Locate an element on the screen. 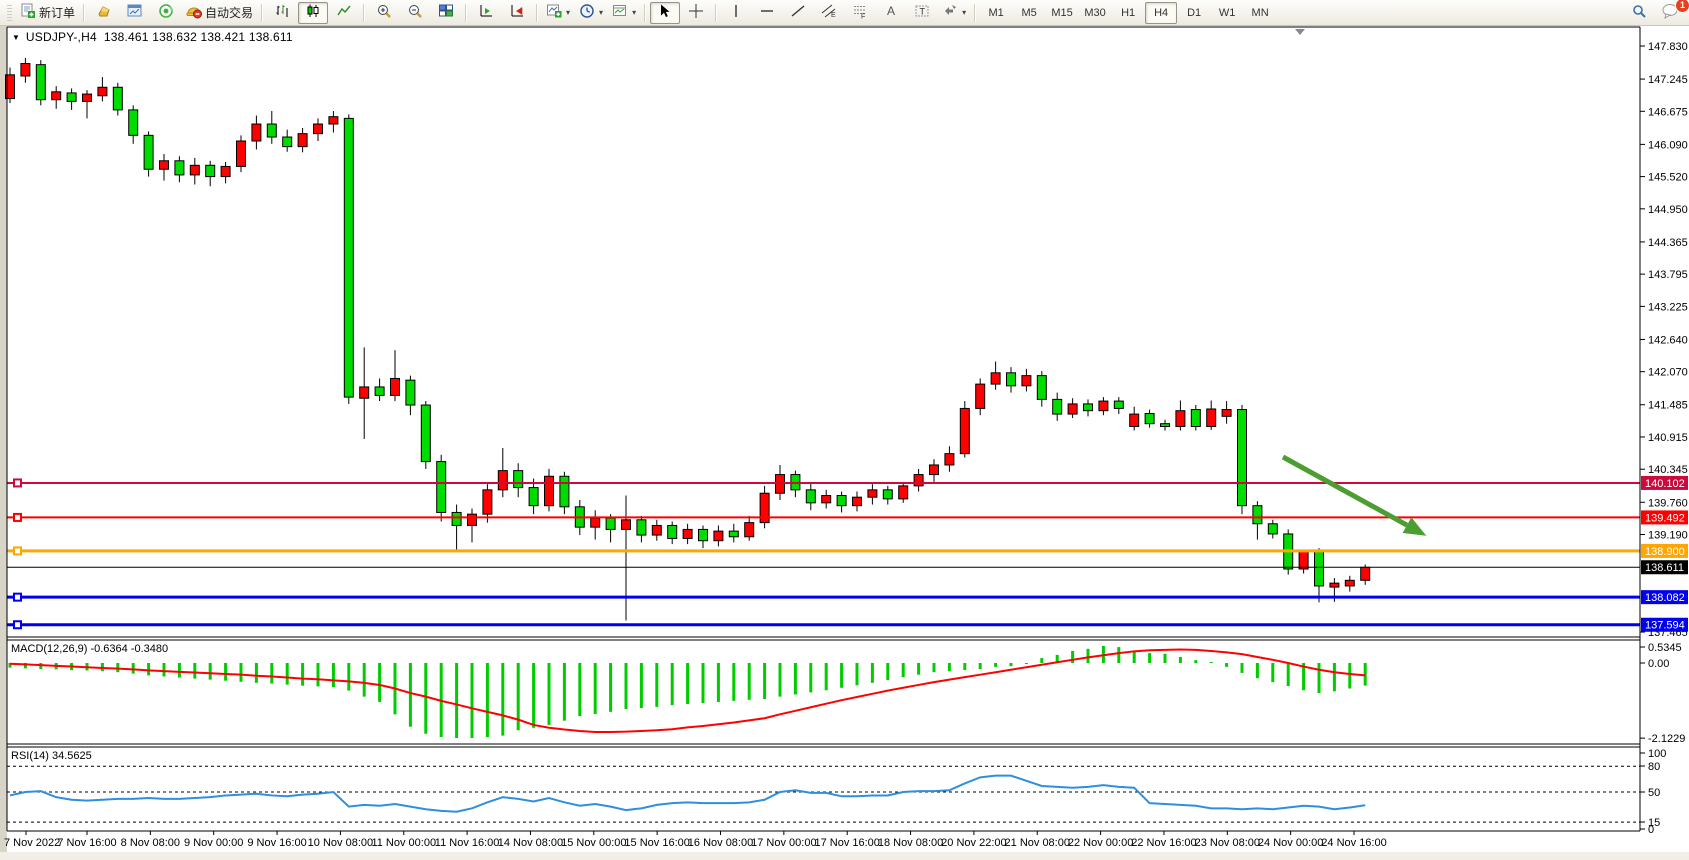 This screenshot has width=1689, height=860. new-order-button: 新订单 is located at coordinates (47, 13).